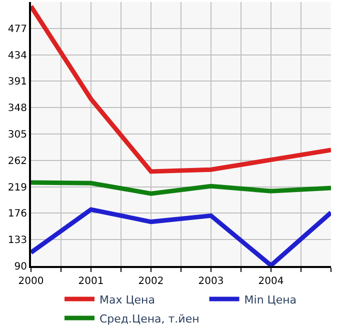 This screenshot has height=335, width=345. What do you see at coordinates (127, 299) in the screenshot?
I see `legend-label: Max Цена` at bounding box center [127, 299].